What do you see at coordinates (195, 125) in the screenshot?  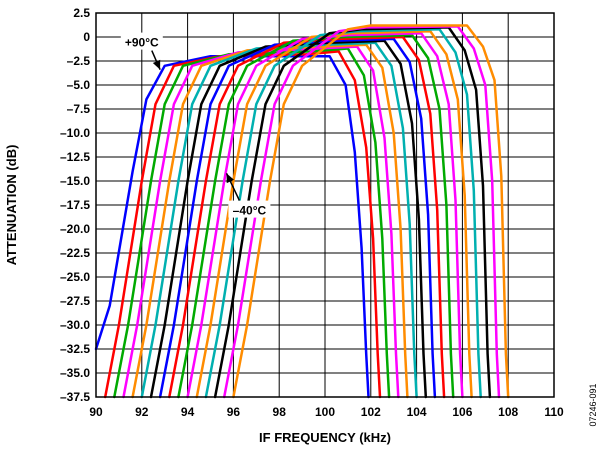 I see `annotations: +90°C –40°C` at bounding box center [195, 125].